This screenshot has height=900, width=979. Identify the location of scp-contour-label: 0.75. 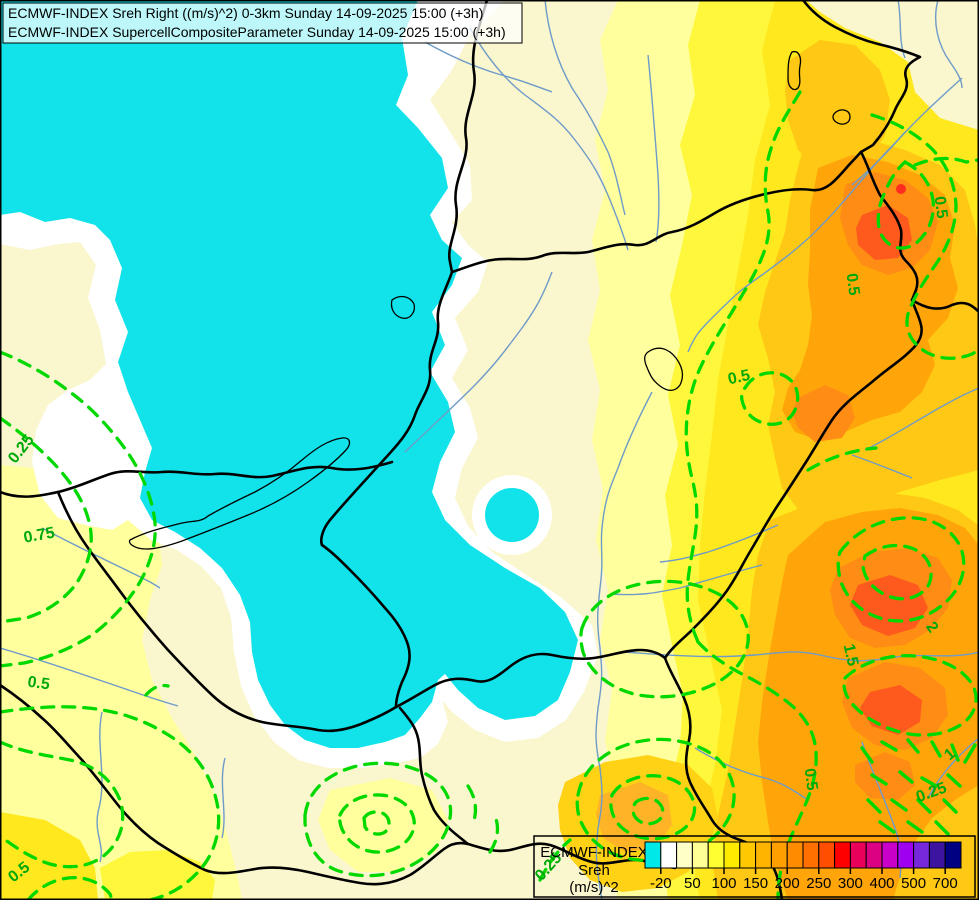
(39, 535).